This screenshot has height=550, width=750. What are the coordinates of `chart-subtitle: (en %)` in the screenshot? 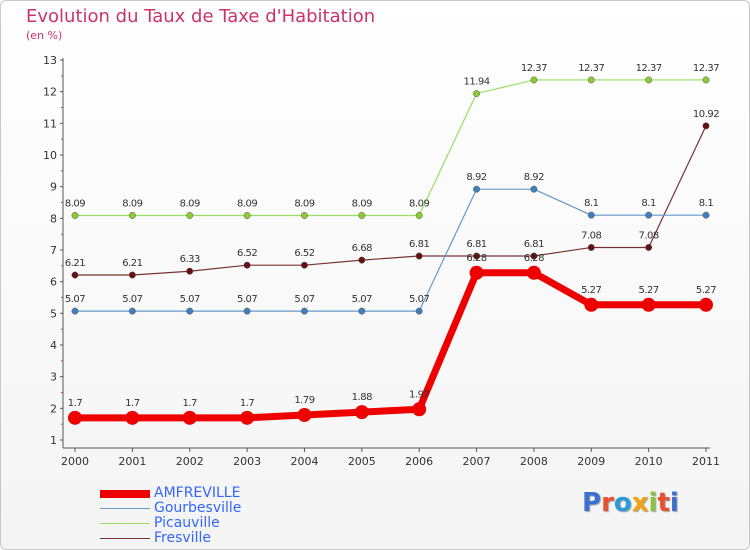 It's located at (44, 35).